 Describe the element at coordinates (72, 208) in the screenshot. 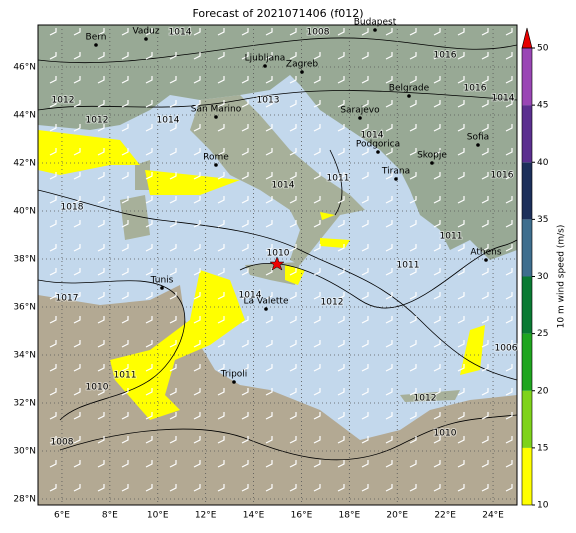

I see `isobar-label: 1018` at that location.